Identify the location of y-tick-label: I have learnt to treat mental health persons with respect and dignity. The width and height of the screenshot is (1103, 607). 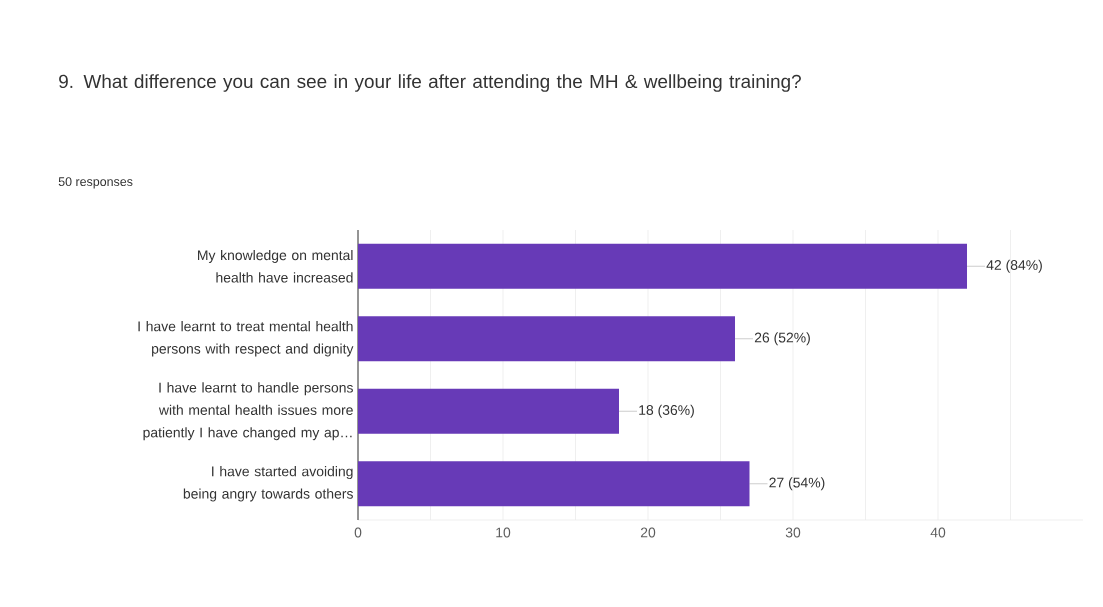
(246, 339).